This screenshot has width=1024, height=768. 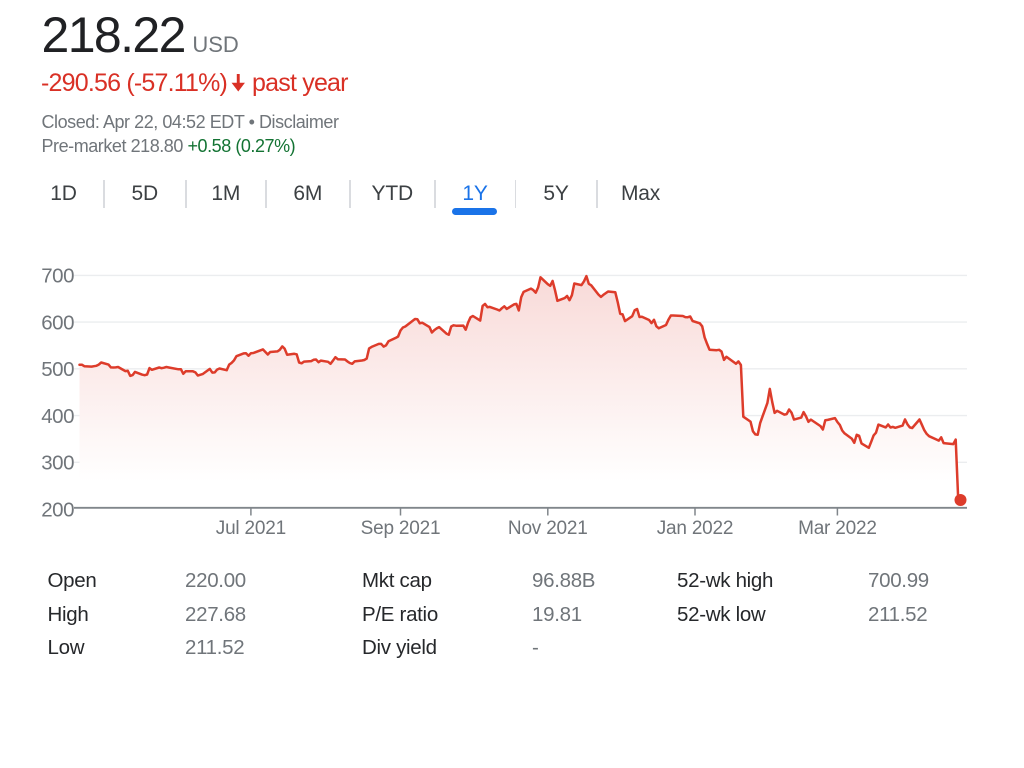 What do you see at coordinates (401, 528) in the screenshot?
I see `svg-text: Sep 2021` at bounding box center [401, 528].